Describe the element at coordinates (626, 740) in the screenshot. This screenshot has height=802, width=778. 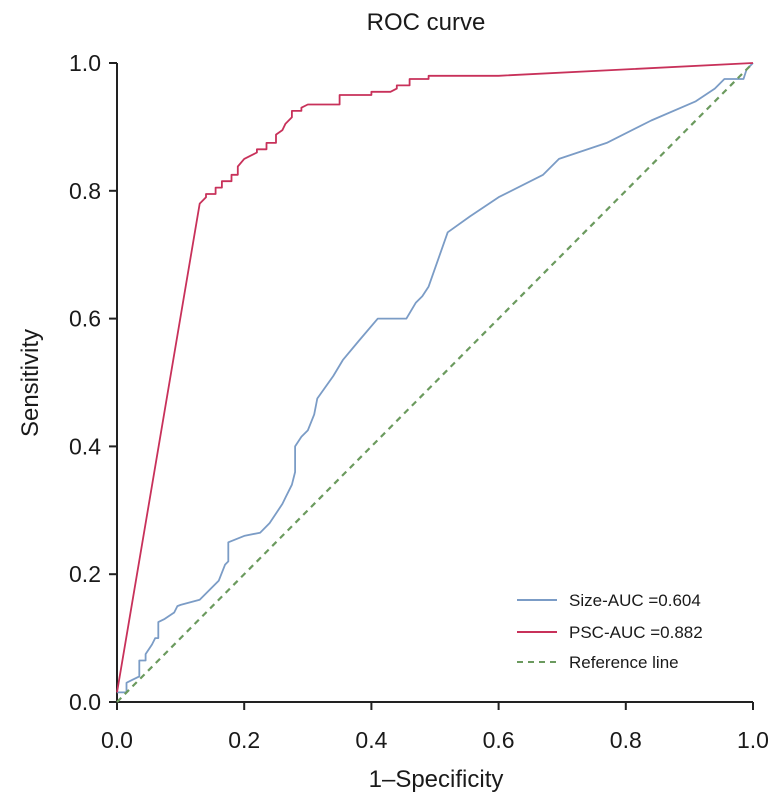
I see `x-tick-label: 0.8` at that location.